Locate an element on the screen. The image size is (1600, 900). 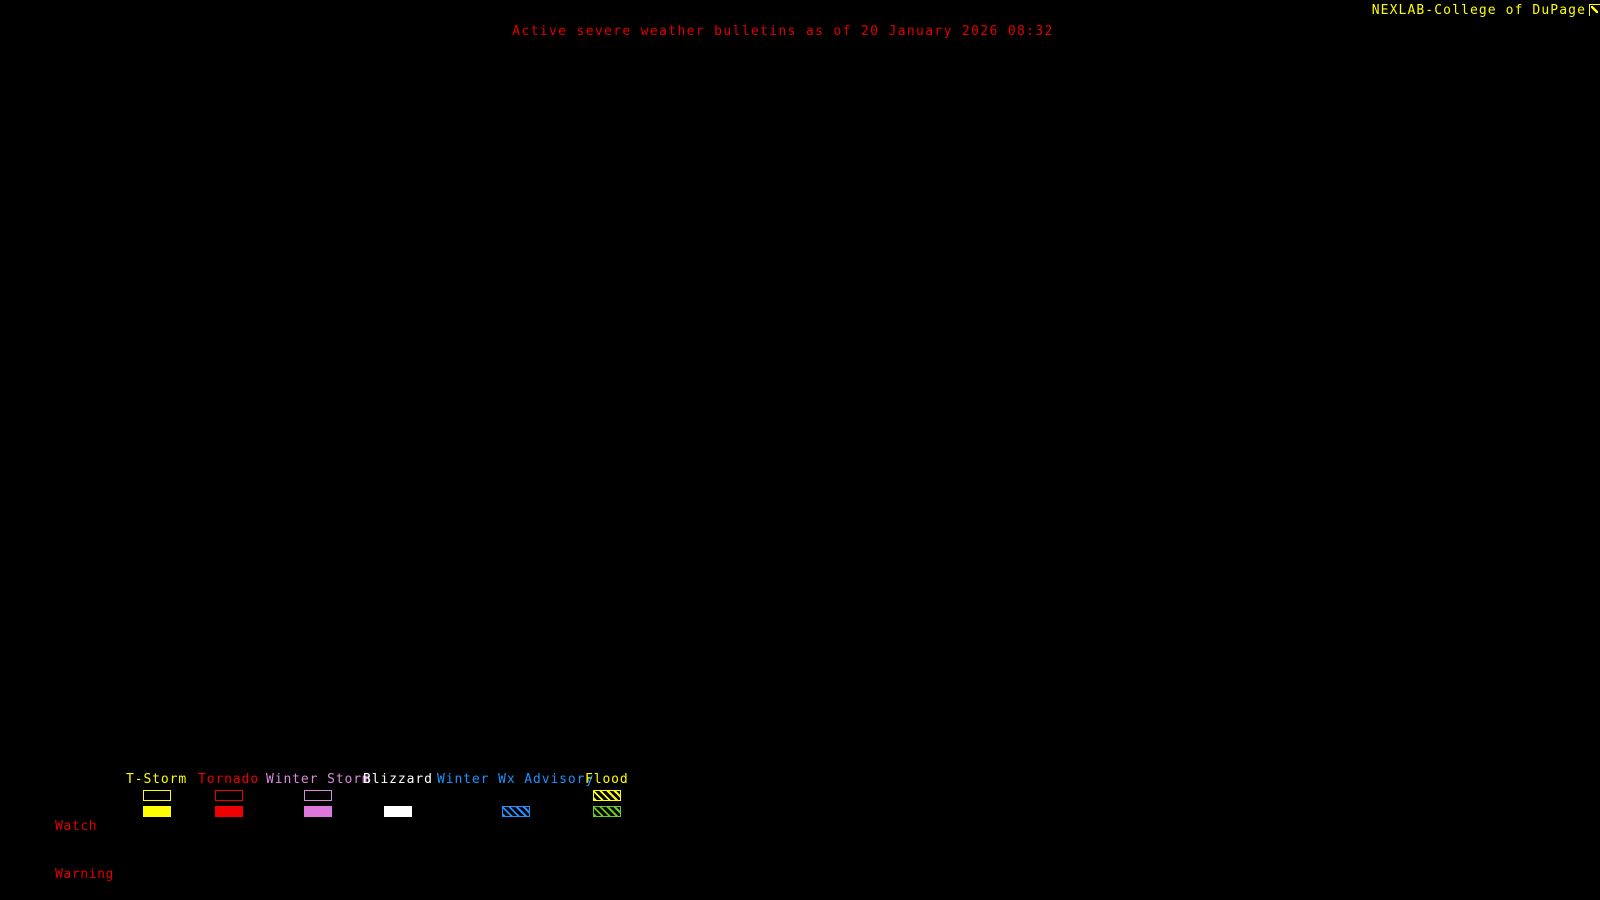
legend-column-t-storm: T-Storm is located at coordinates (156, 795).